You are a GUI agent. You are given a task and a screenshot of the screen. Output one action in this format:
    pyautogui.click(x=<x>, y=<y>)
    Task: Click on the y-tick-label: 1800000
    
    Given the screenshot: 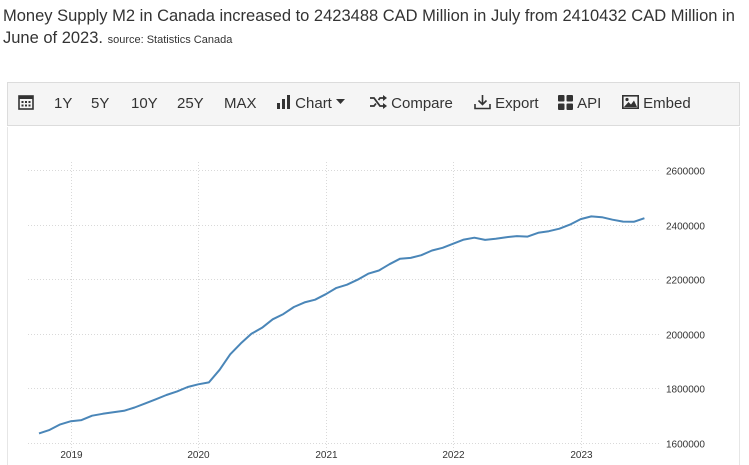 What is the action you would take?
    pyautogui.click(x=685, y=390)
    